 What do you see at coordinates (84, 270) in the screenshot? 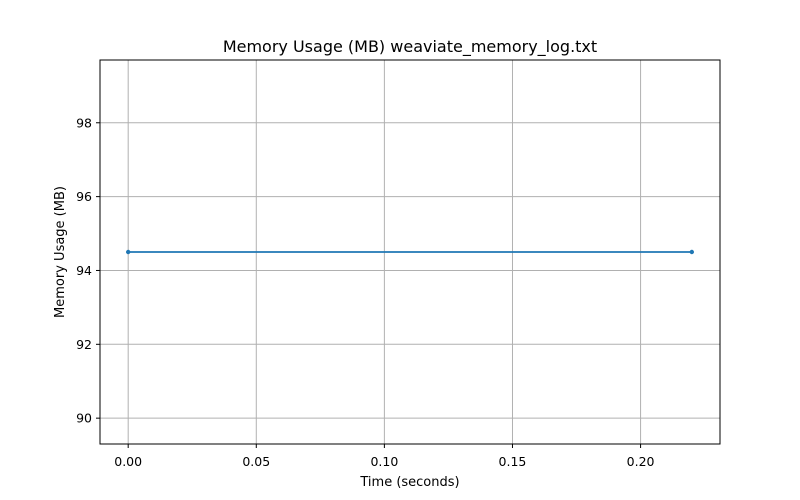
I see `y-tick-label: 94` at bounding box center [84, 270].